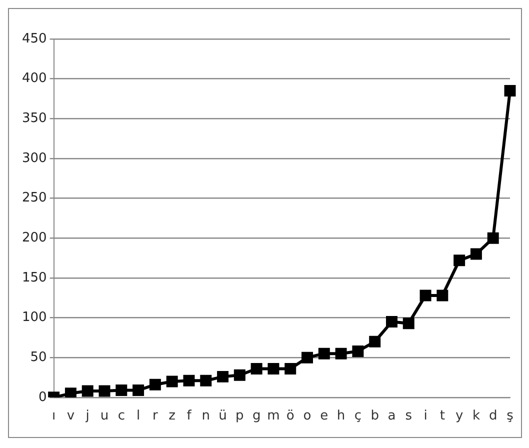 The width and height of the screenshot is (529, 448). I want to click on x-tick-label: j, so click(87, 416).